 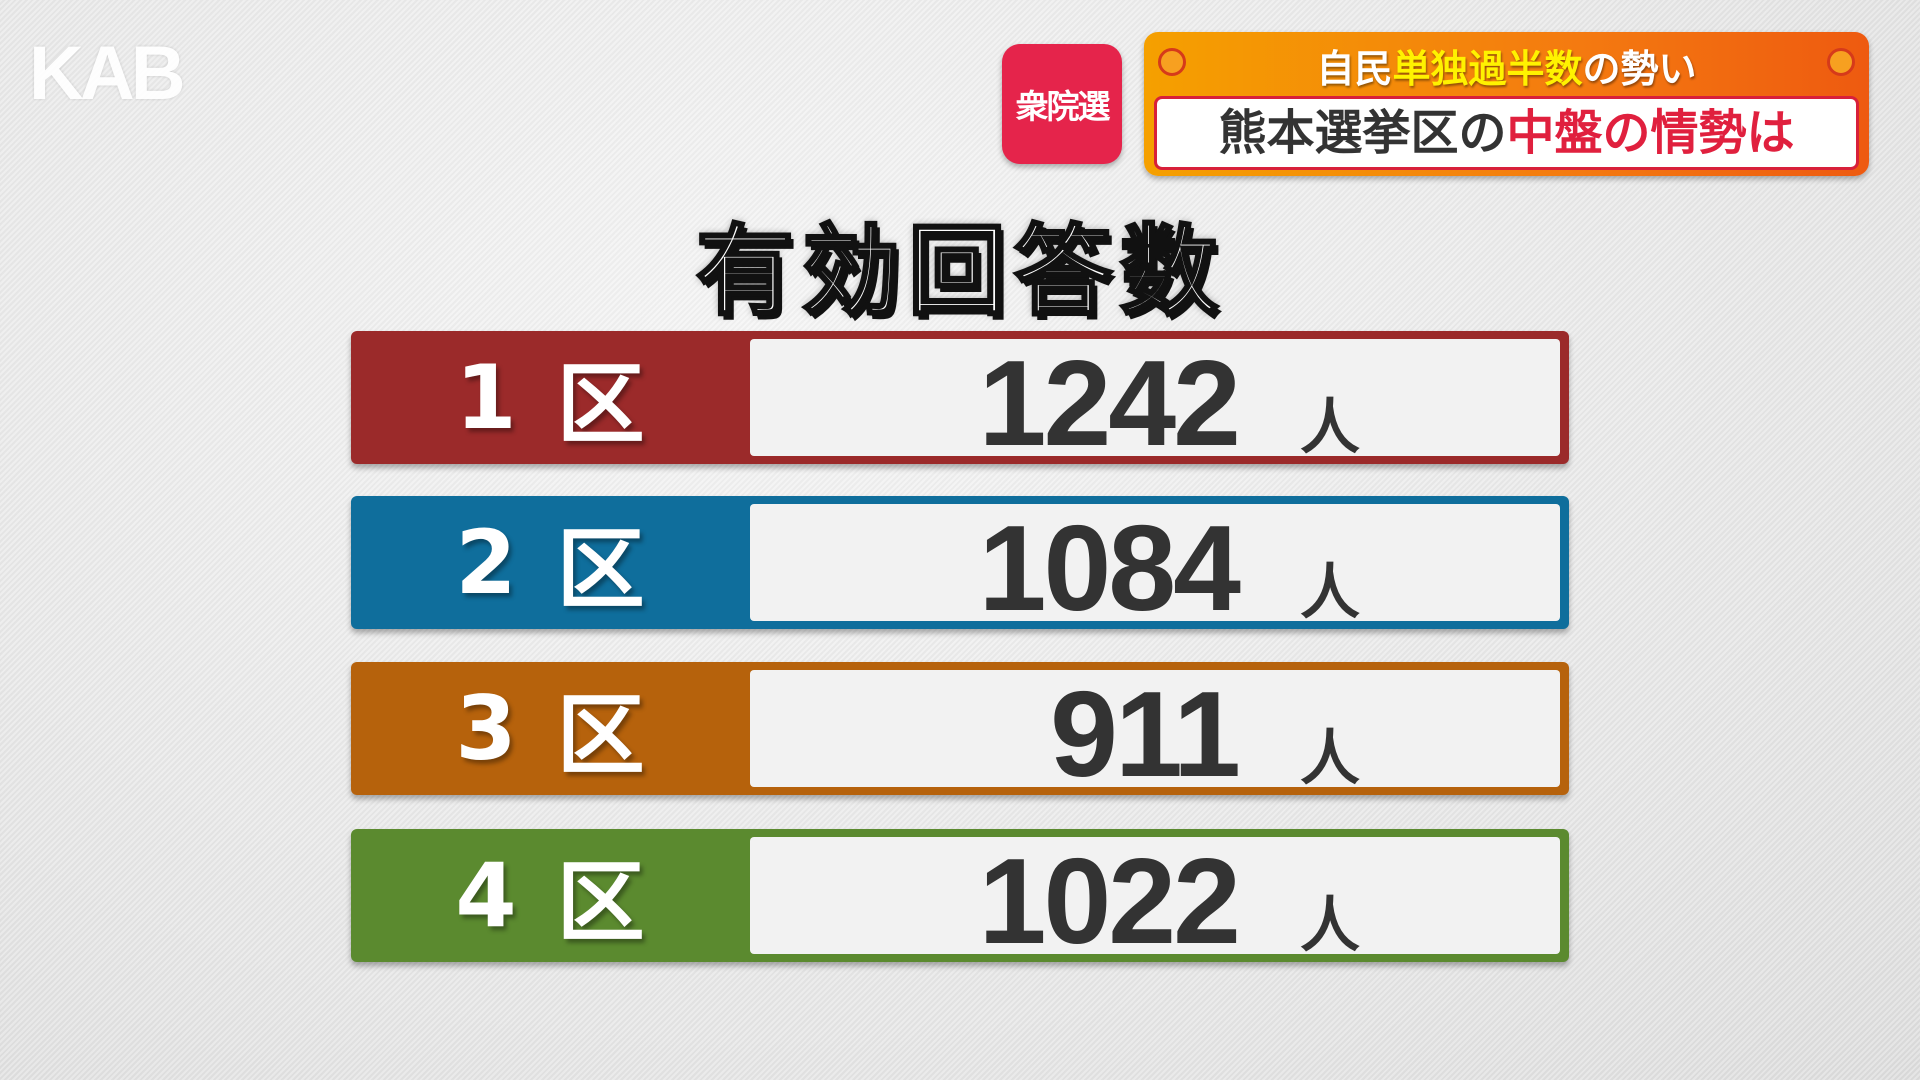 What do you see at coordinates (1109, 901) in the screenshot?
I see `respondent-count: 1022` at bounding box center [1109, 901].